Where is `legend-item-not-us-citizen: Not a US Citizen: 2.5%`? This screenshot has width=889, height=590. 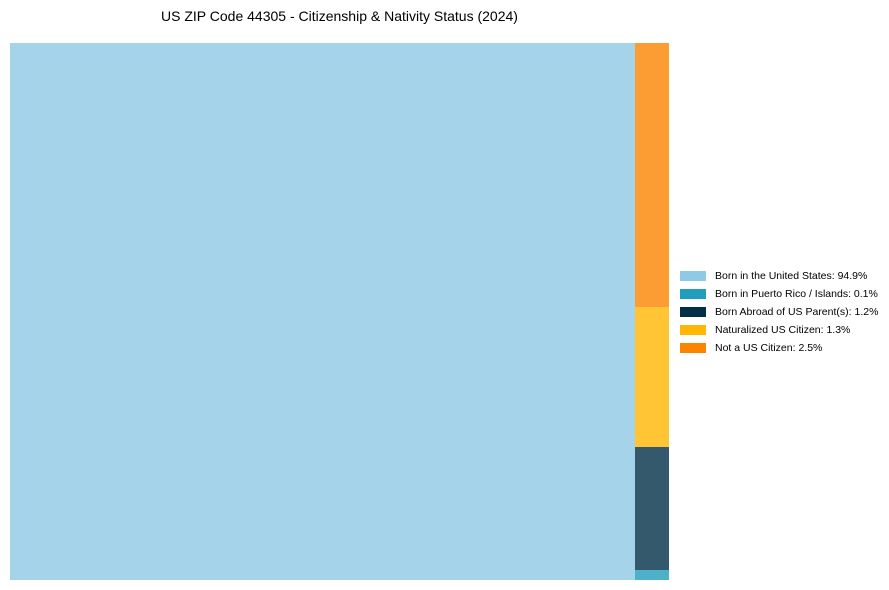 legend-item-not-us-citizen: Not a US Citizen: 2.5% is located at coordinates (779, 348).